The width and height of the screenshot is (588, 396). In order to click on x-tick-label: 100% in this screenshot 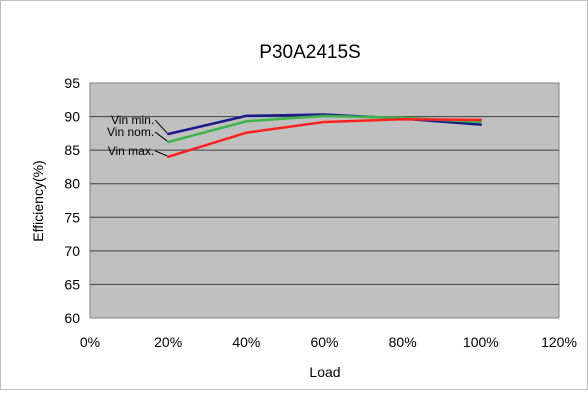, I will do `click(481, 342)`.